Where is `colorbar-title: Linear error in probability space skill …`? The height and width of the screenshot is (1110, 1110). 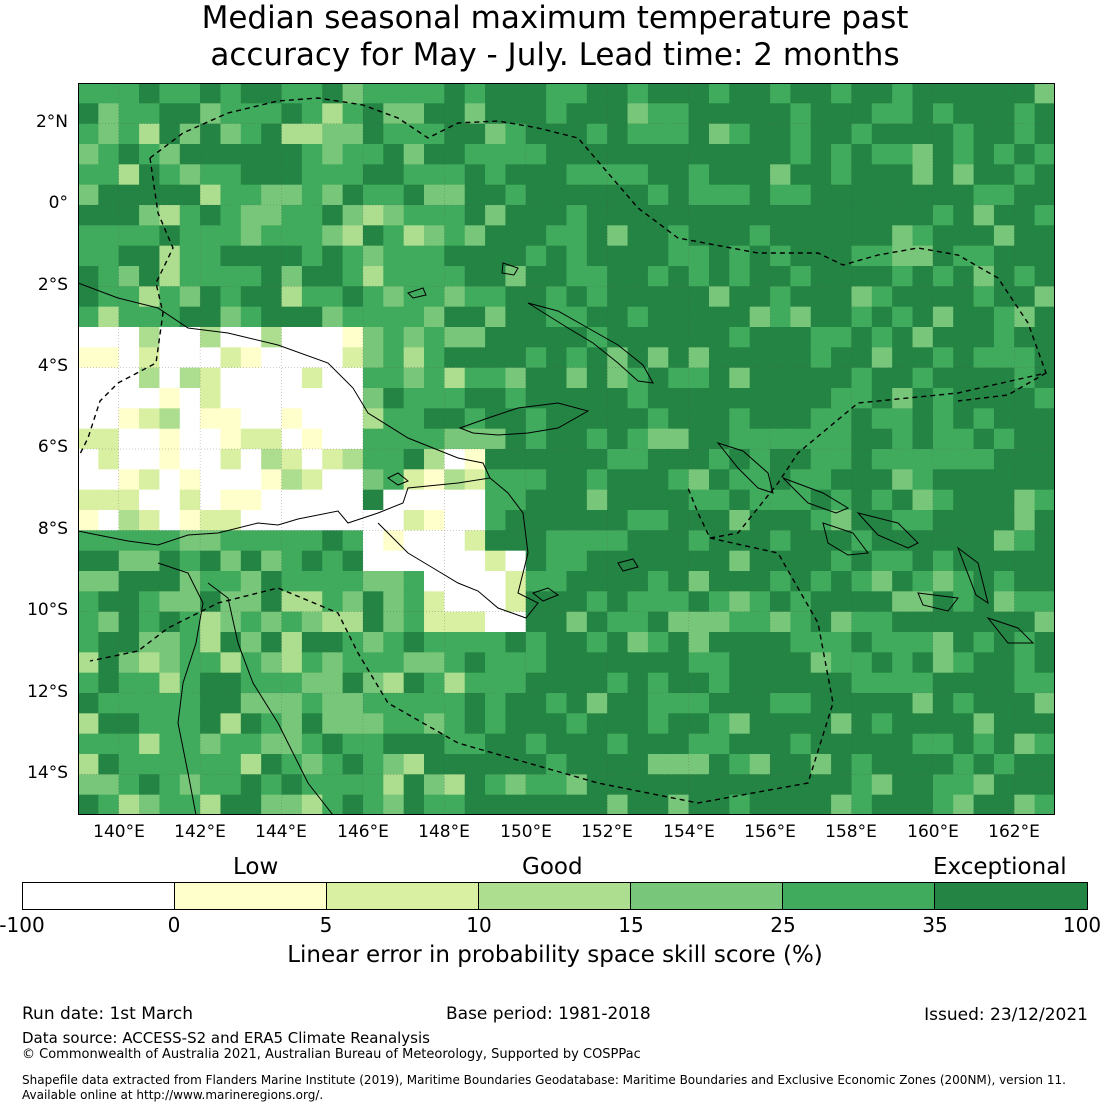 colorbar-title: Linear error in probability space skill … is located at coordinates (555, 955).